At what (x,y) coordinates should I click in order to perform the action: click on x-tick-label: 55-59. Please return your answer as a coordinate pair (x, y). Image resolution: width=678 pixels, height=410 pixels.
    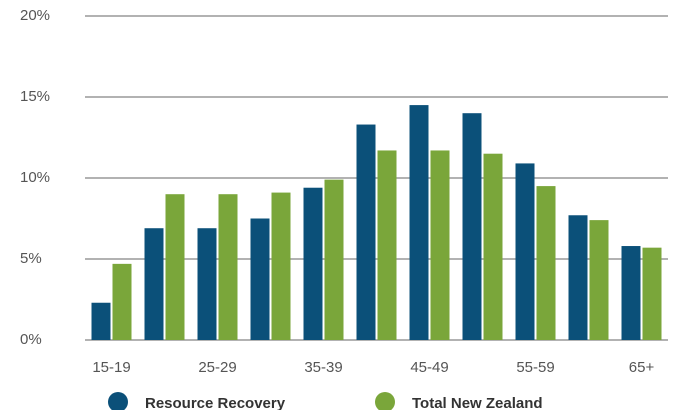
    Looking at the image, I should click on (535, 367).